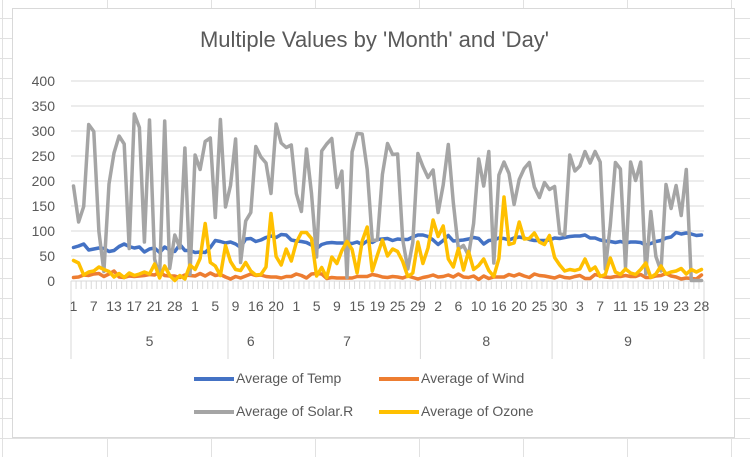 The width and height of the screenshot is (750, 457). Describe the element at coordinates (347, 341) in the screenshot. I see `month-label: 7` at that location.